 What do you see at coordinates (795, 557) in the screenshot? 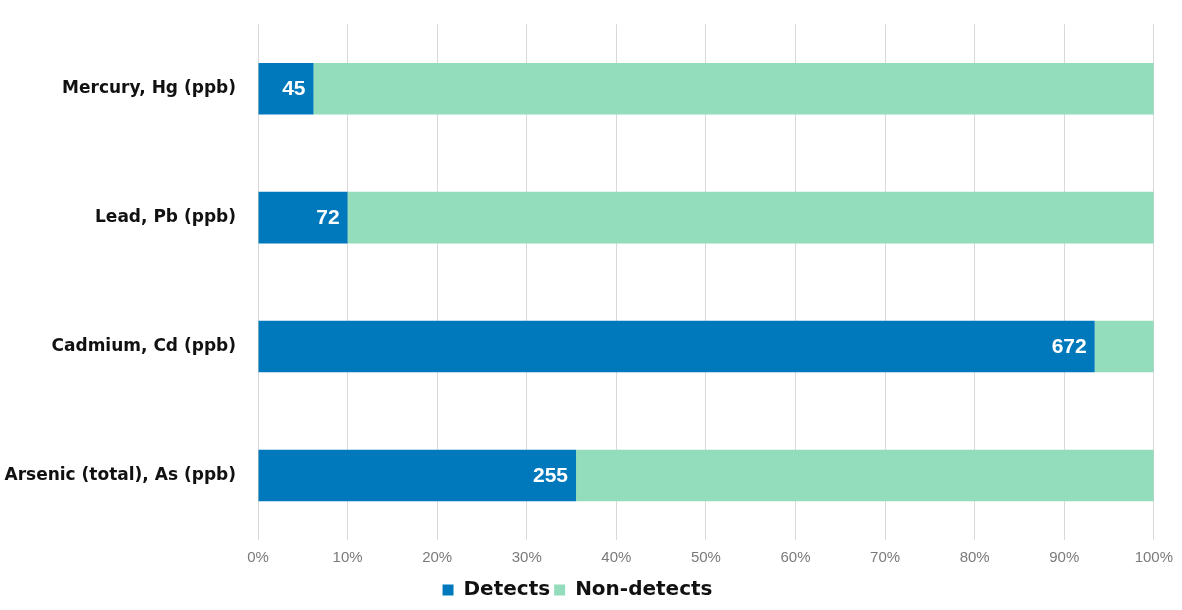
I see `x-tick-label: 60%` at bounding box center [795, 557].